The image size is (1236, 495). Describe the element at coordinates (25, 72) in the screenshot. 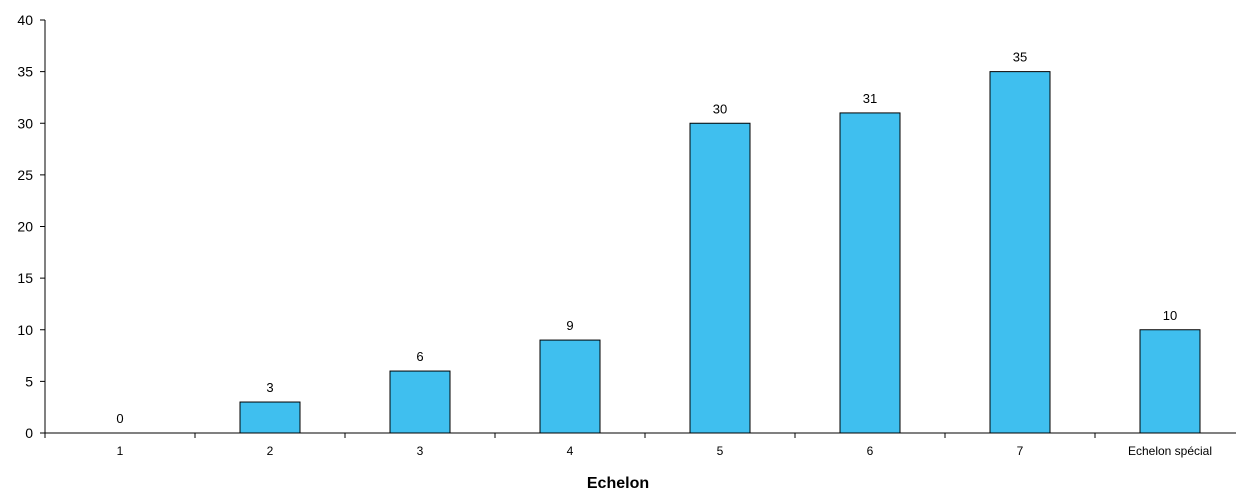

I see `y-tick-label: 35` at that location.